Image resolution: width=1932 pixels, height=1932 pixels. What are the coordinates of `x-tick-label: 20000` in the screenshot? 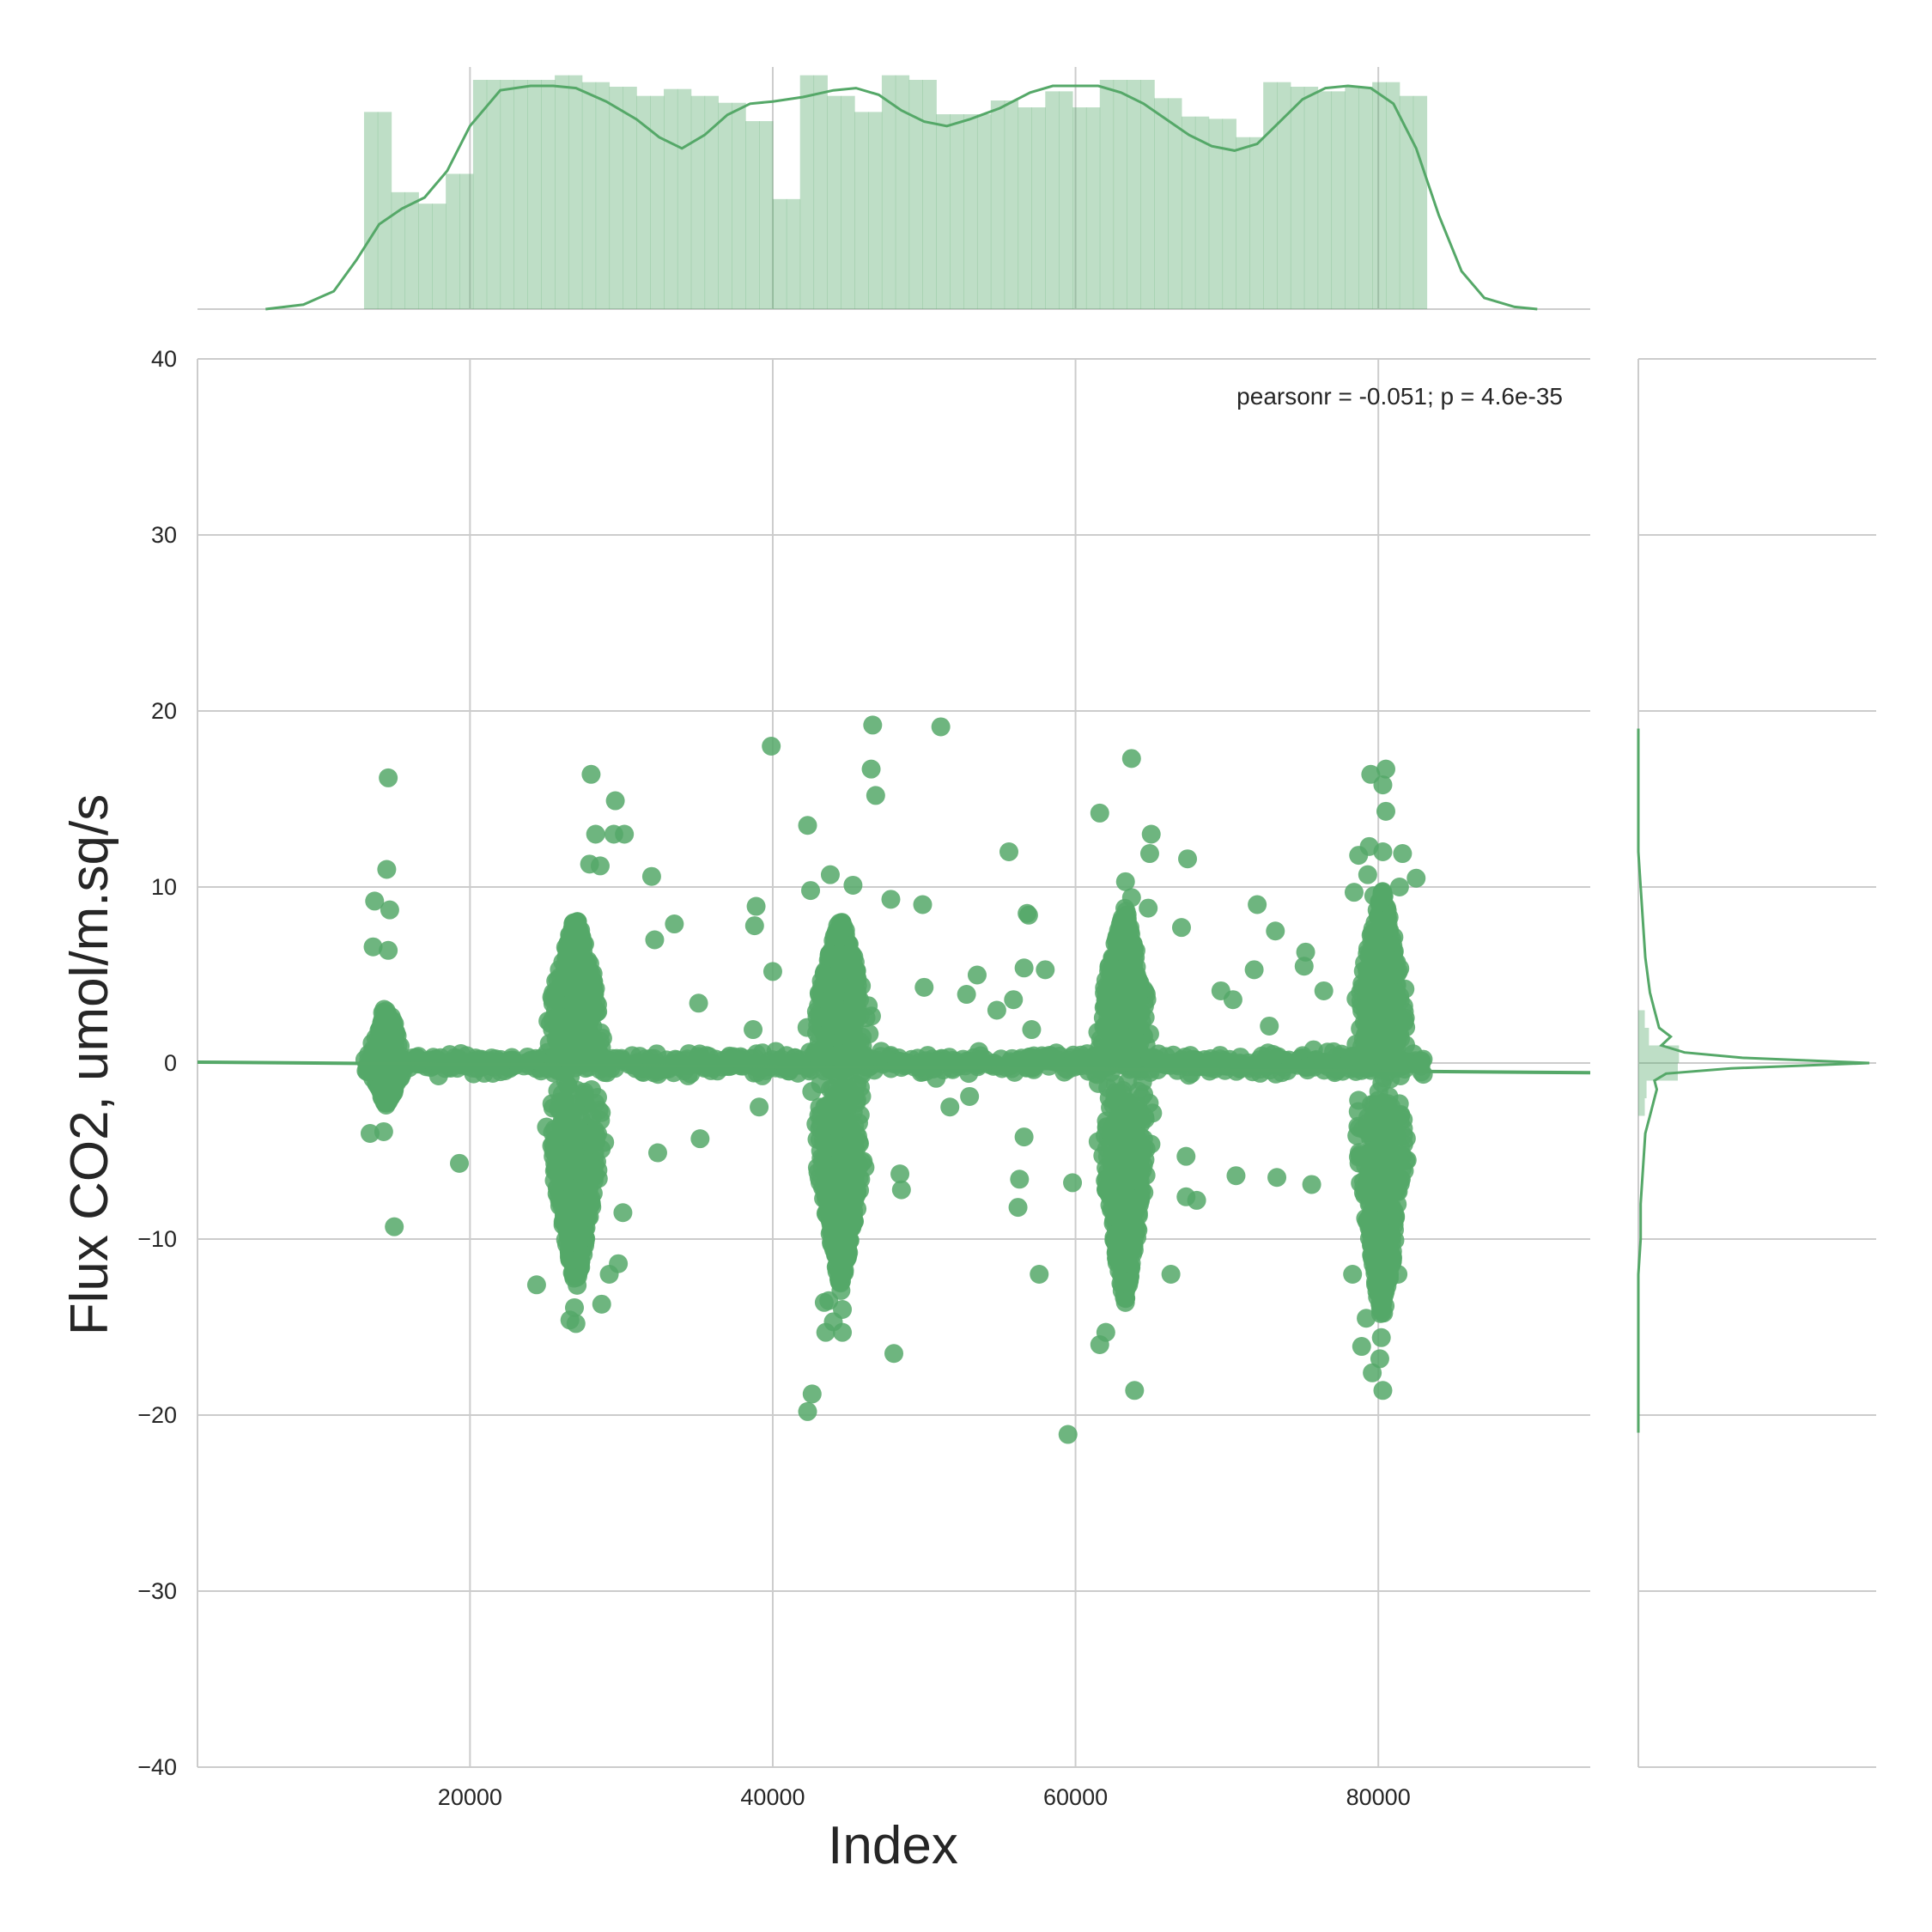 It's located at (470, 1797).